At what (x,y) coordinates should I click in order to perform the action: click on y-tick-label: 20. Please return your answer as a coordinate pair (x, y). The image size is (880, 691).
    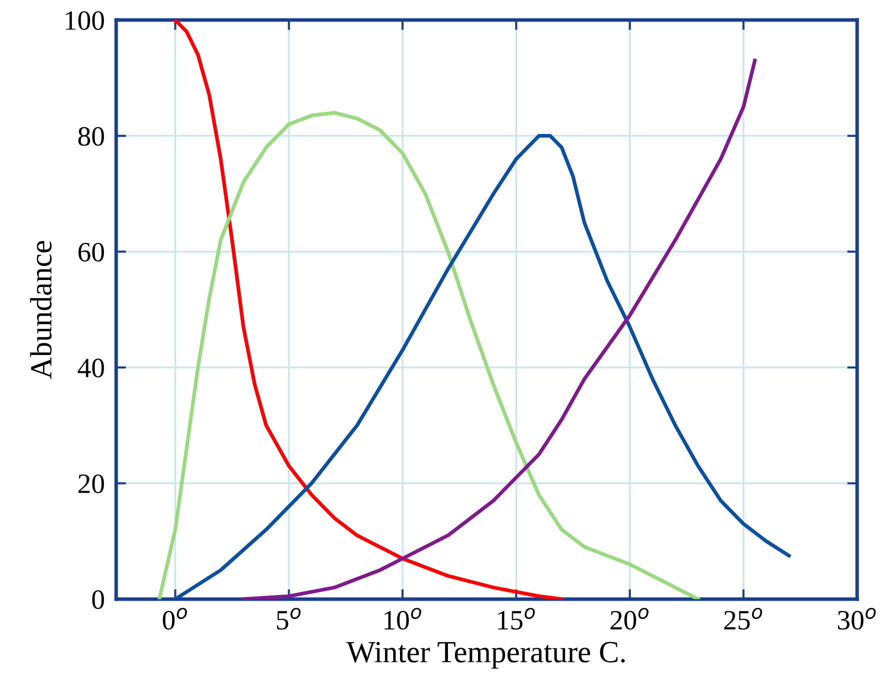
    Looking at the image, I should click on (91, 484).